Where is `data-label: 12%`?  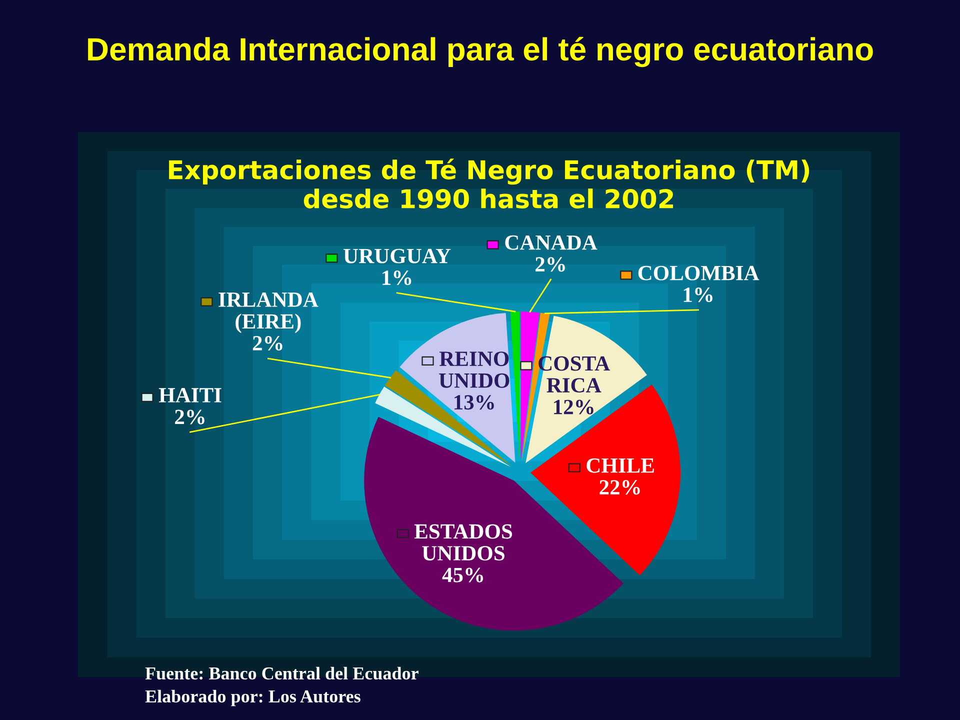
data-label: 12% is located at coordinates (574, 407).